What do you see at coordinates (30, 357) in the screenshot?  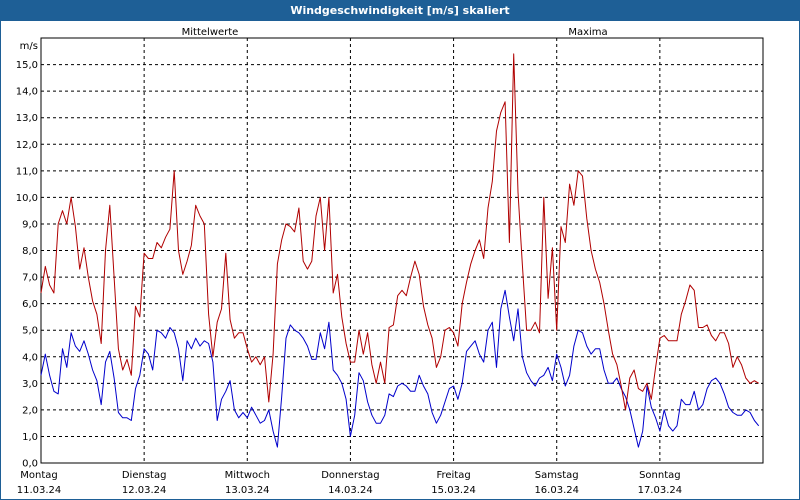 I see `y-tick-label: 4,0` at bounding box center [30, 357].